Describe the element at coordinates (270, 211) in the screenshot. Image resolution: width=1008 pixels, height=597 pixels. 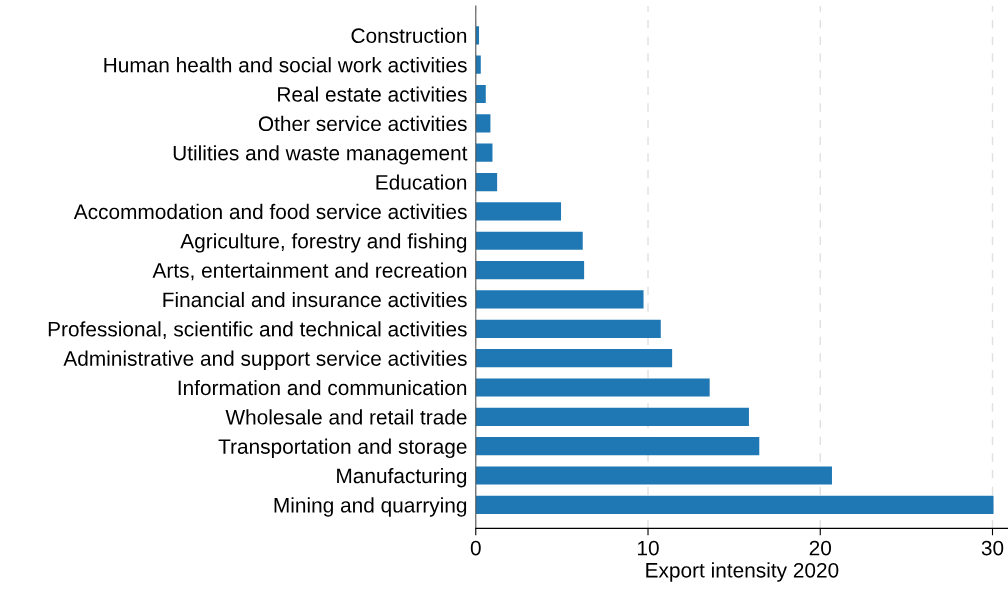
I see `y-tick-label: Accommodation and food service activities` at that location.